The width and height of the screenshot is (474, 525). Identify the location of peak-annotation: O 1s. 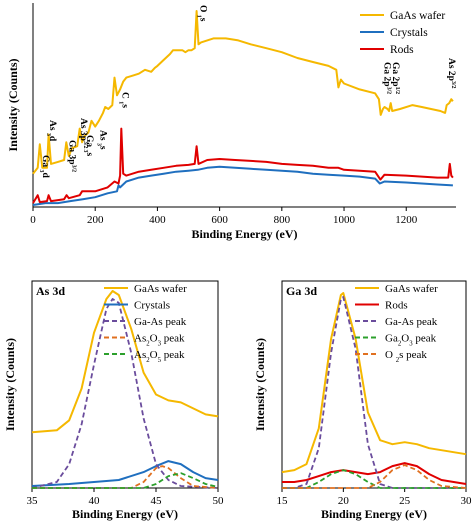
(202, 13).